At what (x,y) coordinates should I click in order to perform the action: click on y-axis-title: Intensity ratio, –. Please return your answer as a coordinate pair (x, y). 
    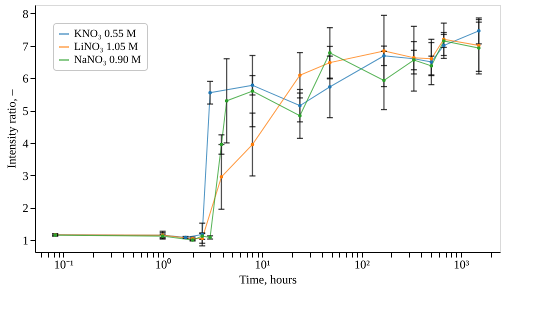
    Looking at the image, I should click on (11, 128).